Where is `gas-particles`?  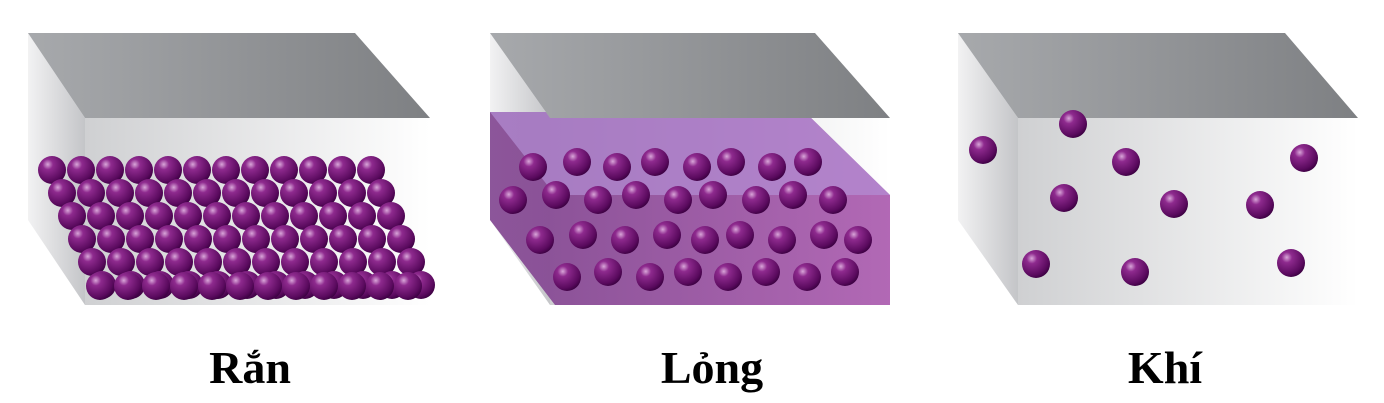 gas-particles is located at coordinates (1143, 198).